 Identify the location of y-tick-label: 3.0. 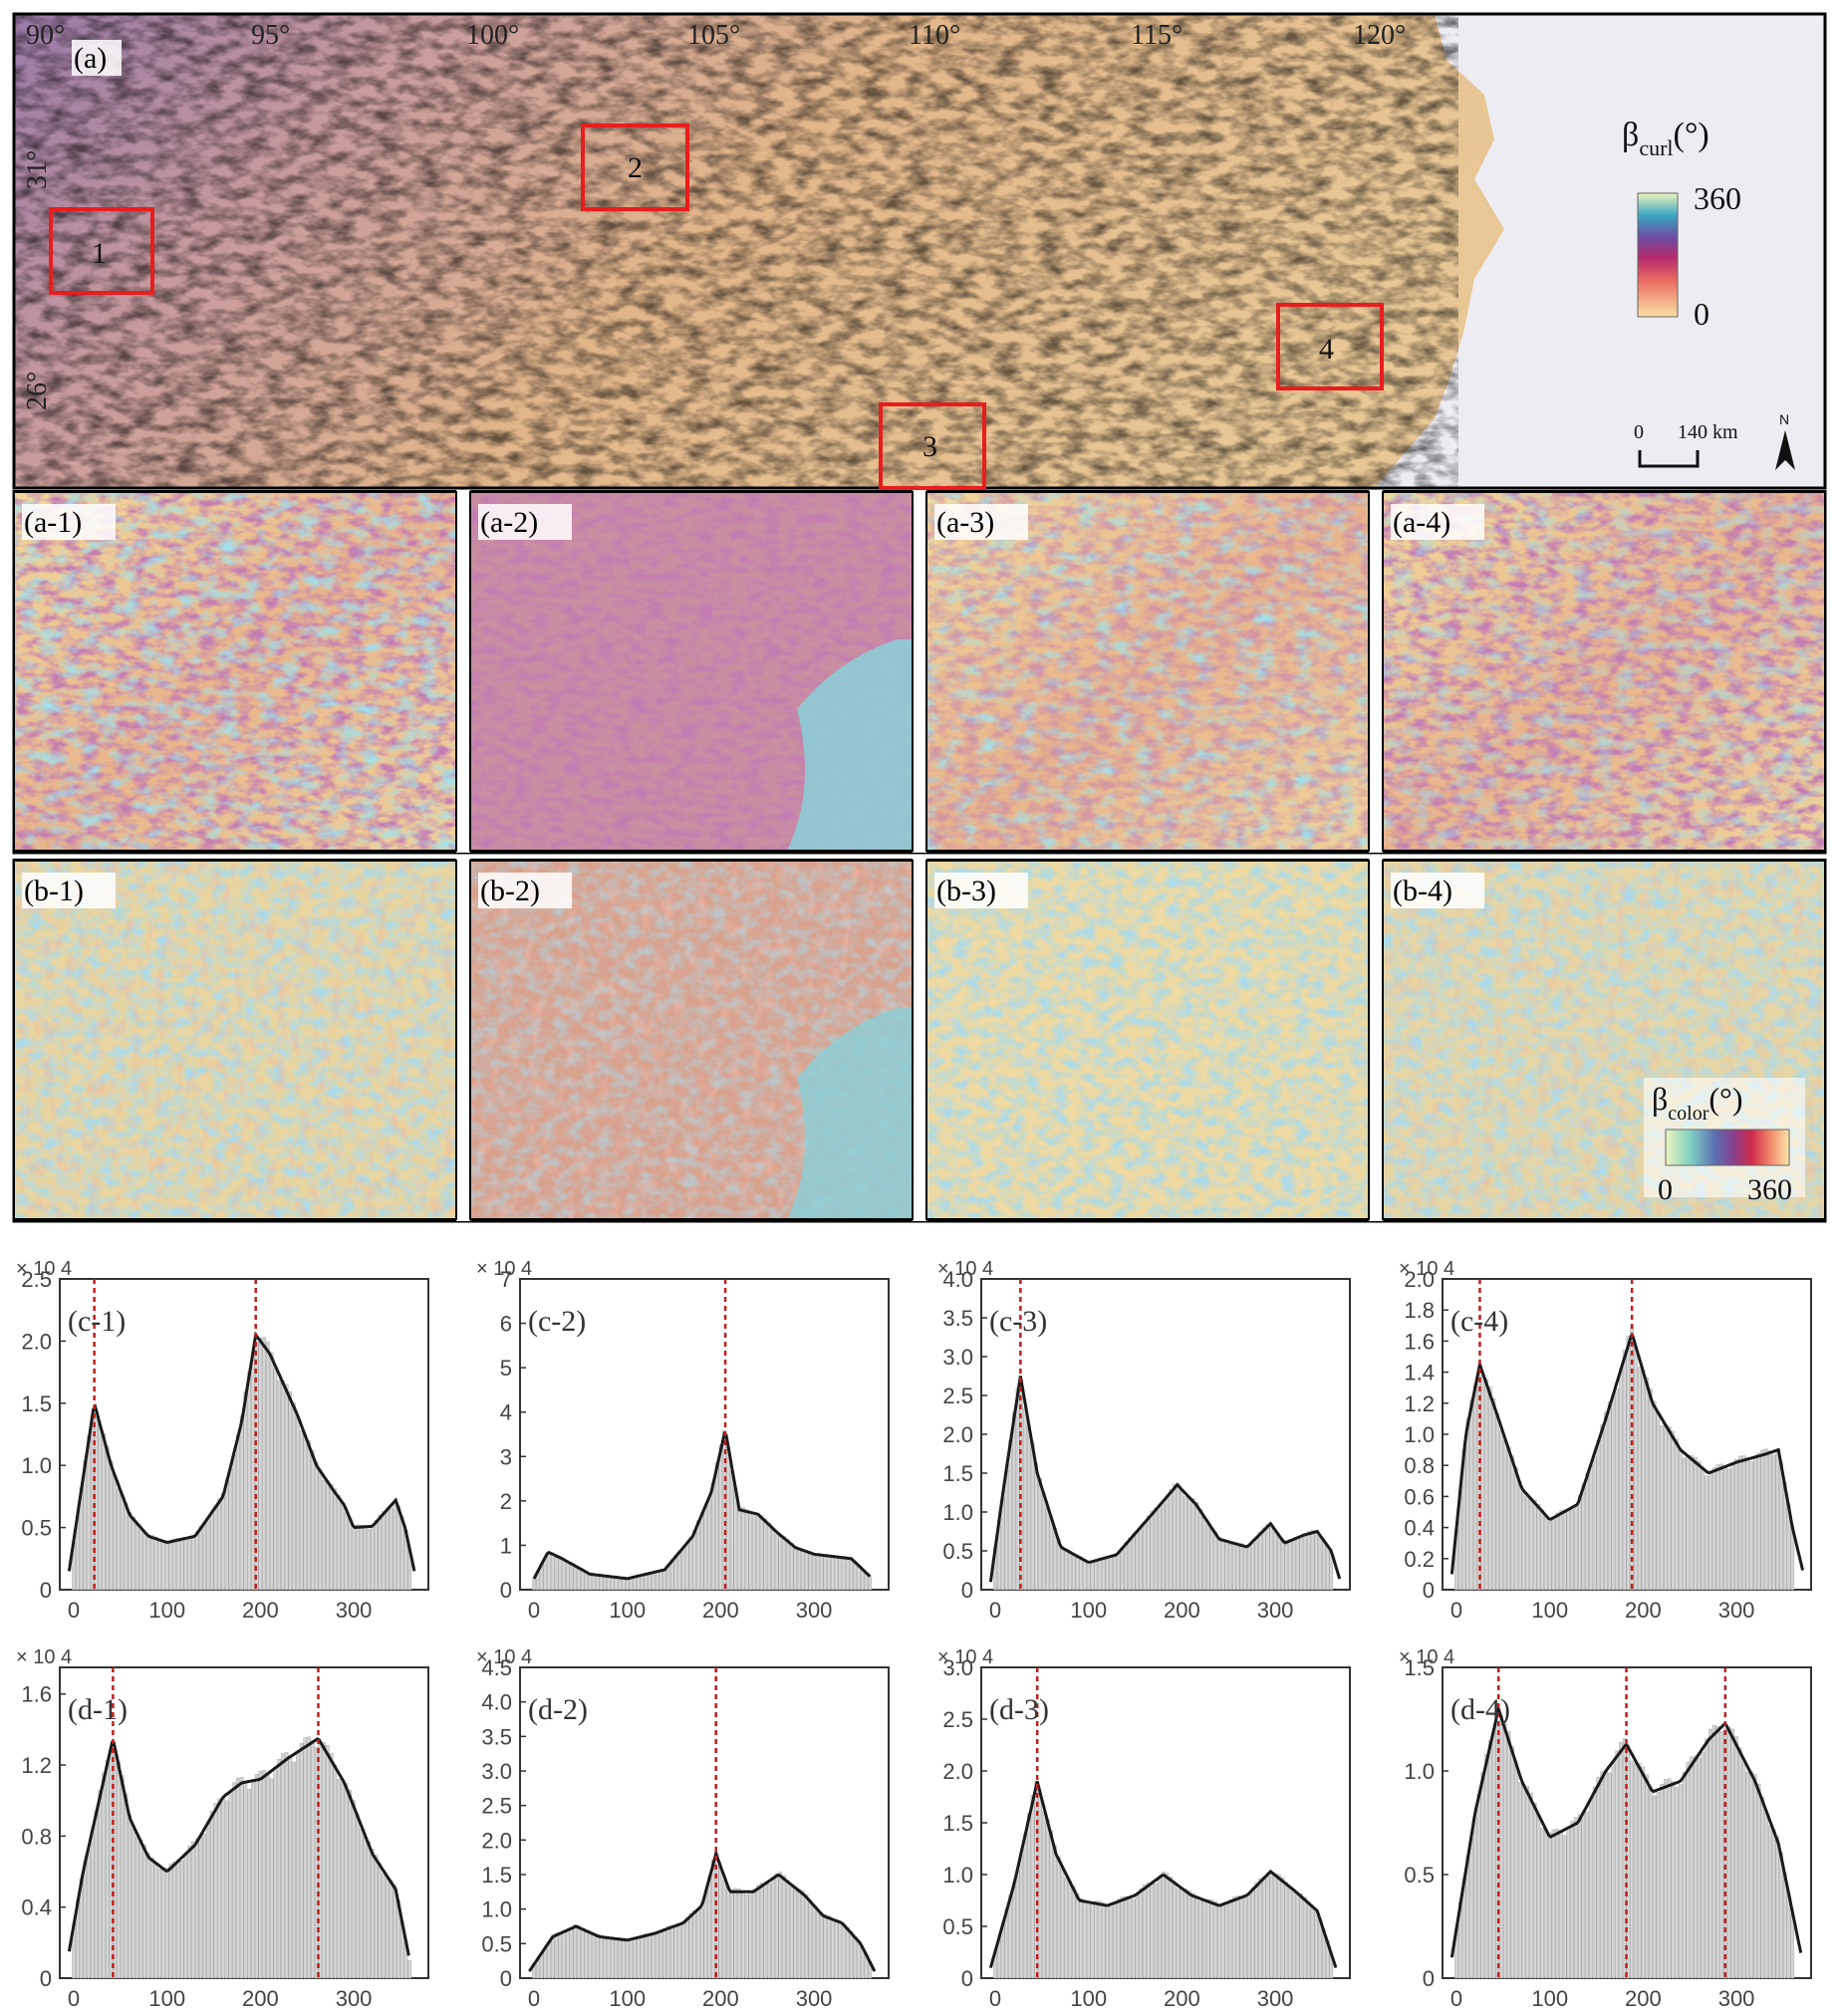
(957, 1357).